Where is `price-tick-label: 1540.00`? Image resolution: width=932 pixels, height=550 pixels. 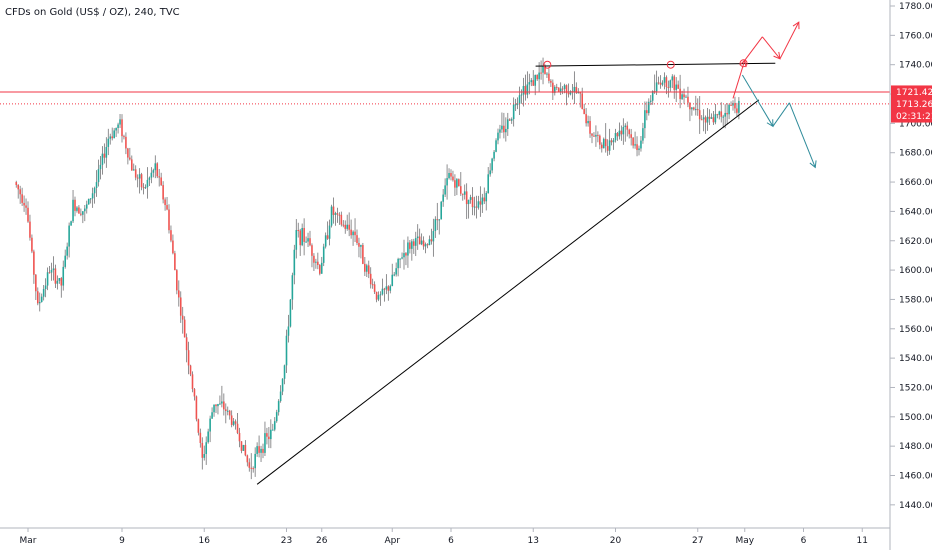
price-tick-label: 1540.00 is located at coordinates (915, 359).